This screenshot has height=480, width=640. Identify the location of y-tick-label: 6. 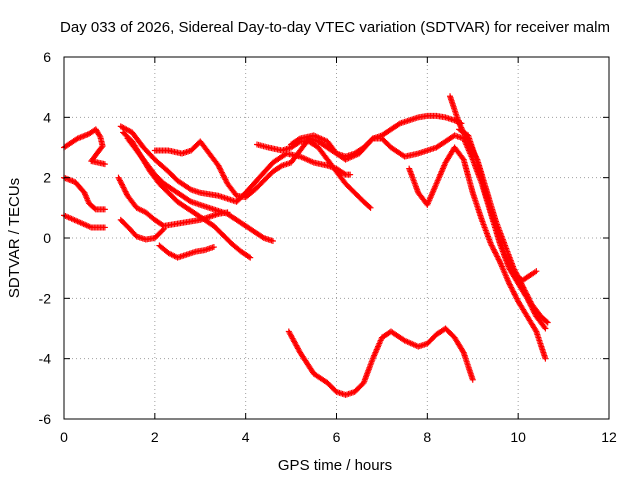
(47, 57).